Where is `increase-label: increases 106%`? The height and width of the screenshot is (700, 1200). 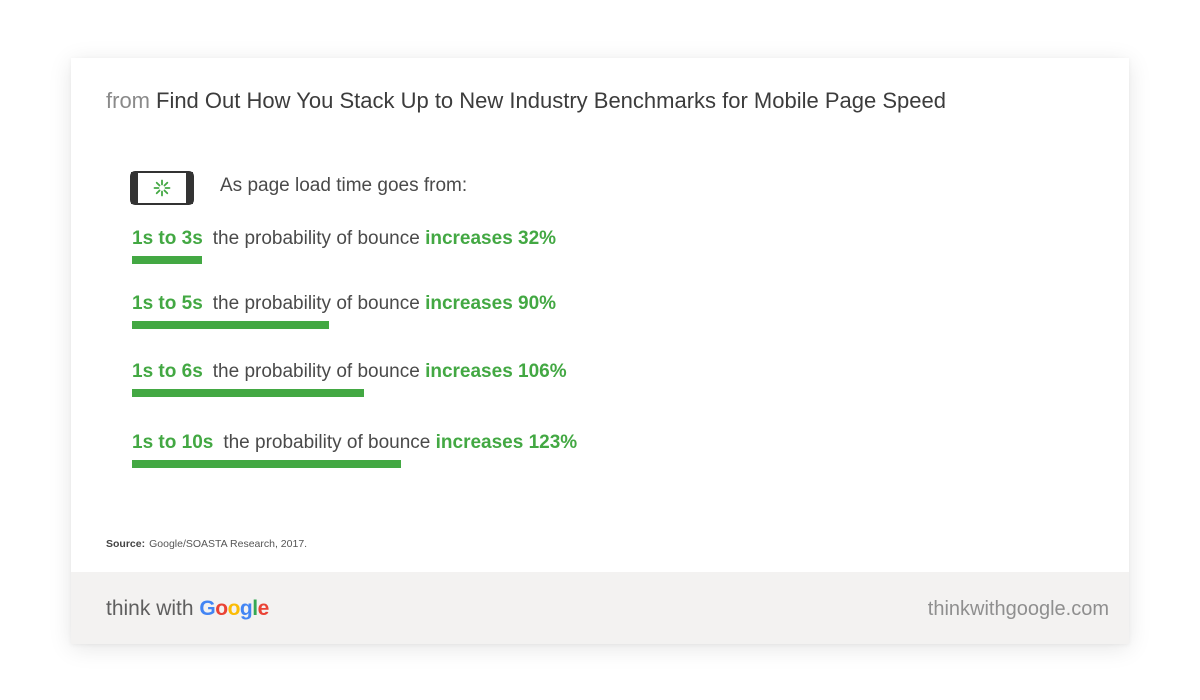
increase-label: increases 106% is located at coordinates (496, 371).